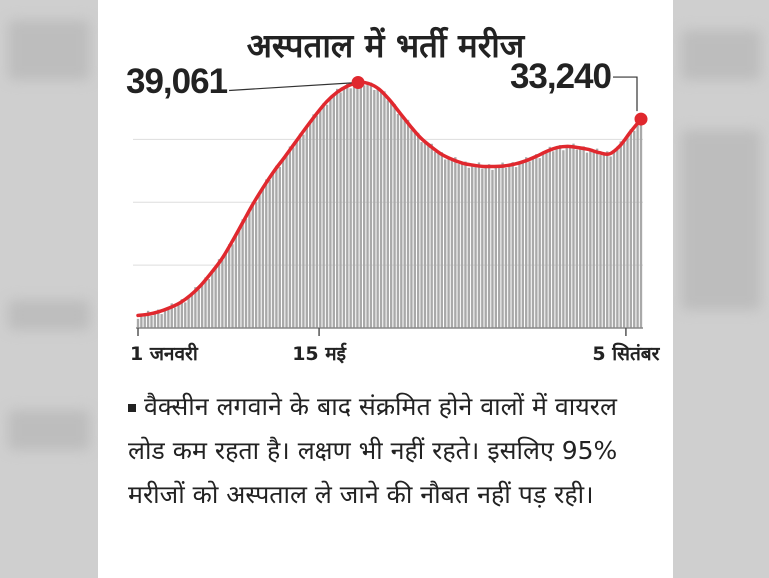  I want to click on background-right, so click(721, 289).